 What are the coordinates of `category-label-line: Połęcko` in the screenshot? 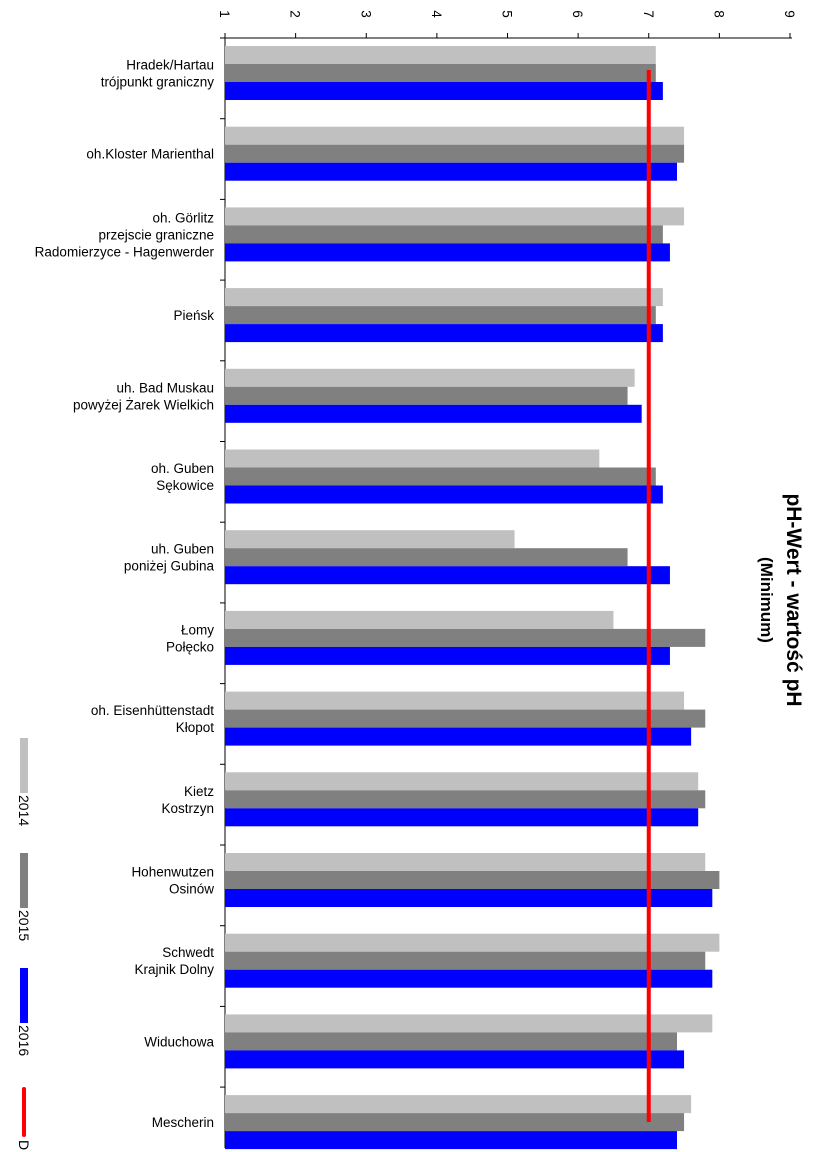 It's located at (190, 646).